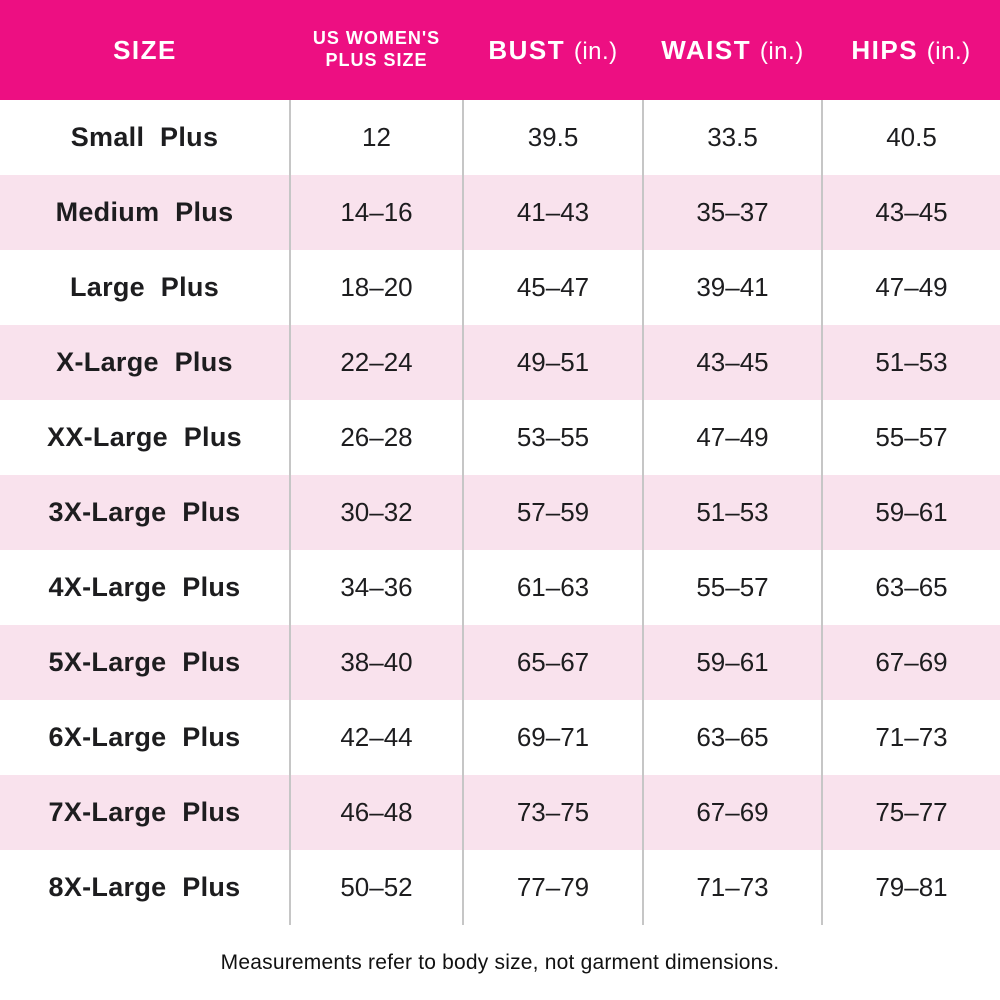 The height and width of the screenshot is (1000, 1000). What do you see at coordinates (145, 737) in the screenshot?
I see `cell-size: 6X-Large Plus` at bounding box center [145, 737].